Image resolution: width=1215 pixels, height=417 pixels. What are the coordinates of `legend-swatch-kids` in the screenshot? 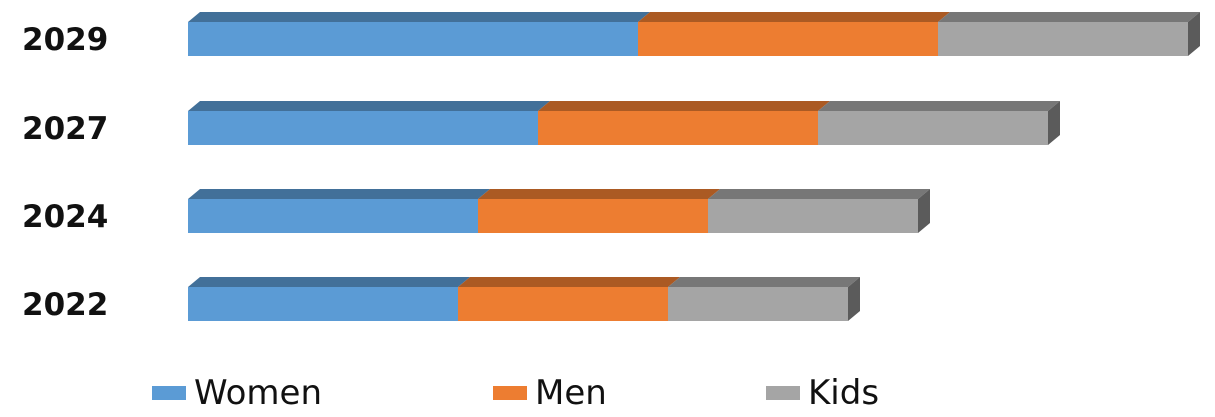 It's located at (783, 393).